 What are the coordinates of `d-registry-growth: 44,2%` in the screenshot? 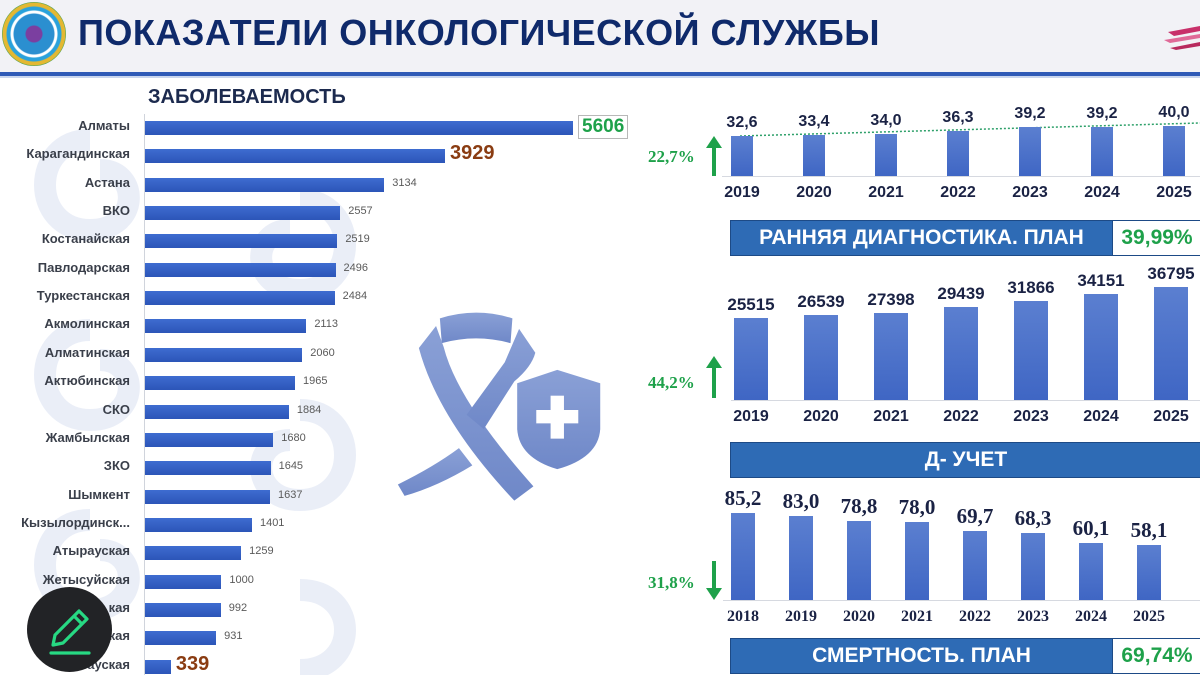 It's located at (671, 382).